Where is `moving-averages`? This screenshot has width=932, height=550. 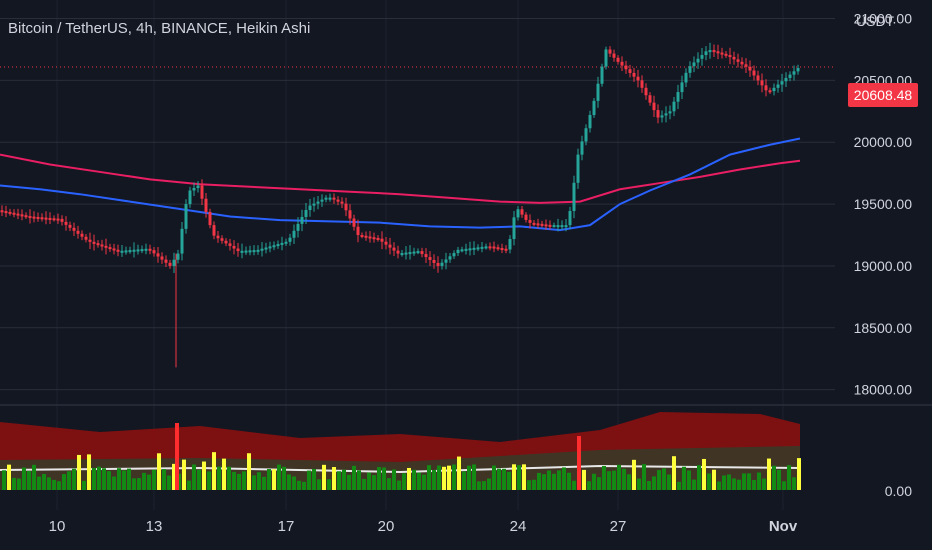 moving-averages is located at coordinates (400, 184).